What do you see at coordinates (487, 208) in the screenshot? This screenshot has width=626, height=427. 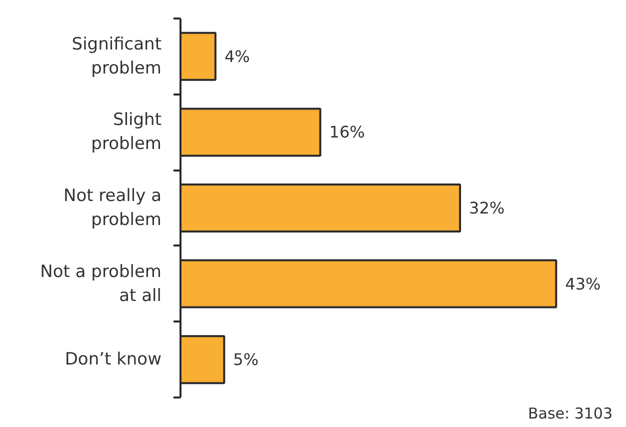 I see `data-label: 32%` at bounding box center [487, 208].